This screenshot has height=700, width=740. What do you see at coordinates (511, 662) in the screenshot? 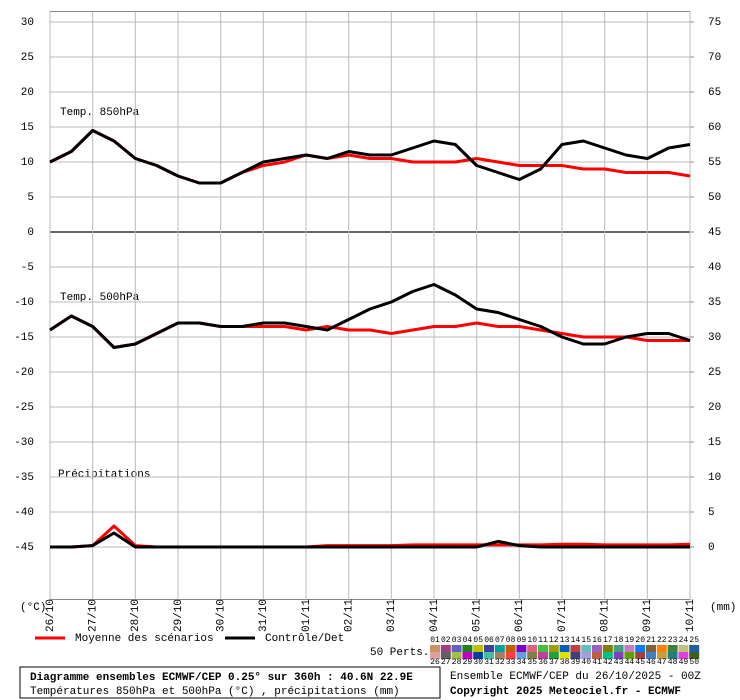
I see `legend-label: 33` at bounding box center [511, 662].